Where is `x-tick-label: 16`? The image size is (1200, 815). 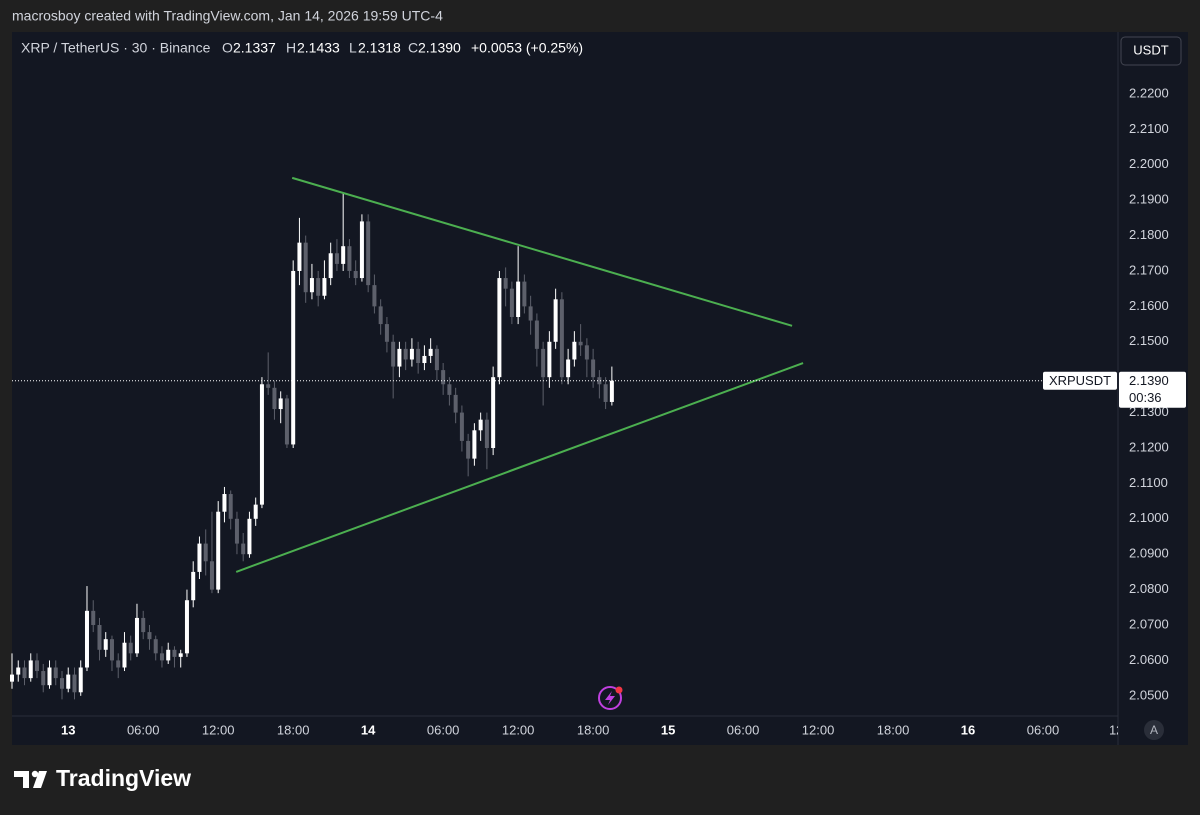
x-tick-label: 16 is located at coordinates (968, 729).